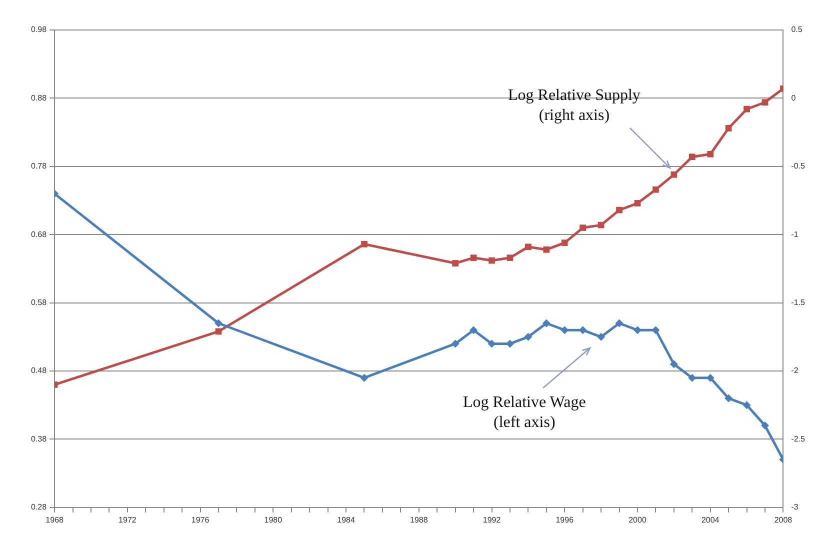 The image size is (820, 540). What do you see at coordinates (39, 166) in the screenshot?
I see `y-tick-label: 0.78` at bounding box center [39, 166].